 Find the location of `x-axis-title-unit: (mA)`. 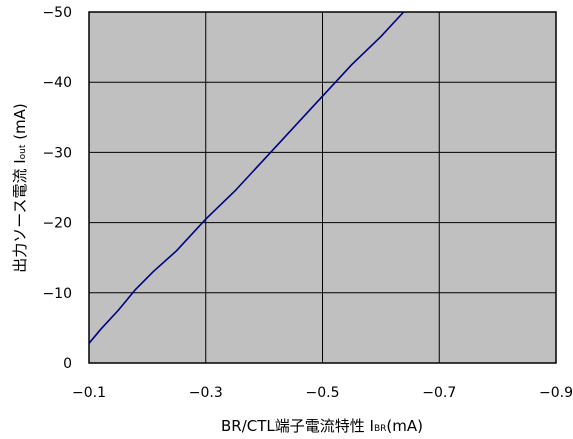

x-axis-title-unit: (mA) is located at coordinates (404, 426).